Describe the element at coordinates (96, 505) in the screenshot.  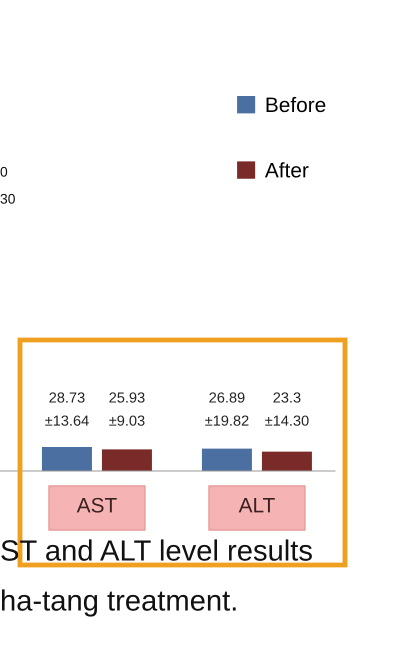
I see `x-tick-label: AST` at that location.